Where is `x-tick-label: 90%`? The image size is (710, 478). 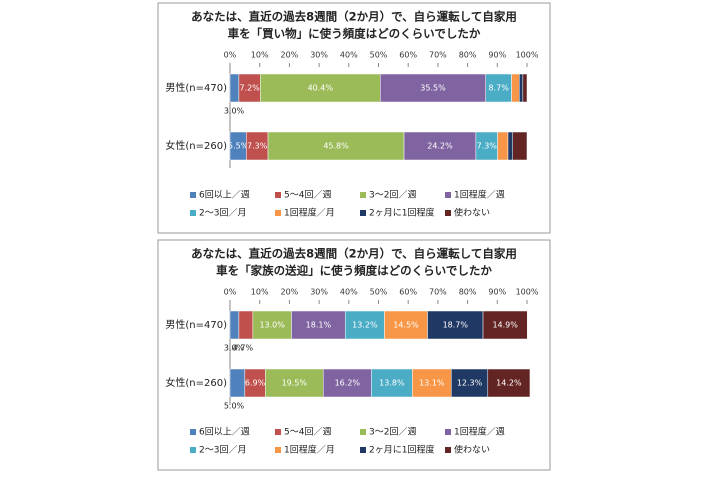
x-tick-label: 90% is located at coordinates (497, 55).